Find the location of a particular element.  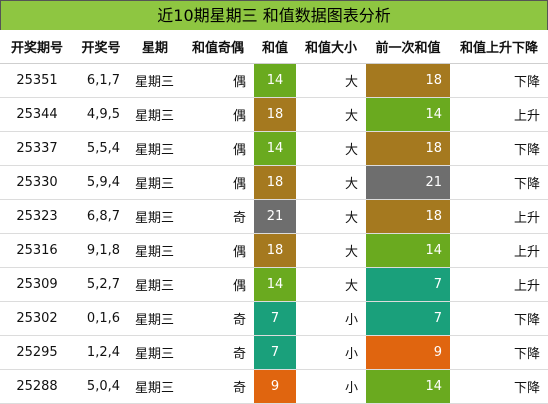

table-row: 25351 6,1,7 星期三偶 14 大 18 下降 is located at coordinates (274, 80).